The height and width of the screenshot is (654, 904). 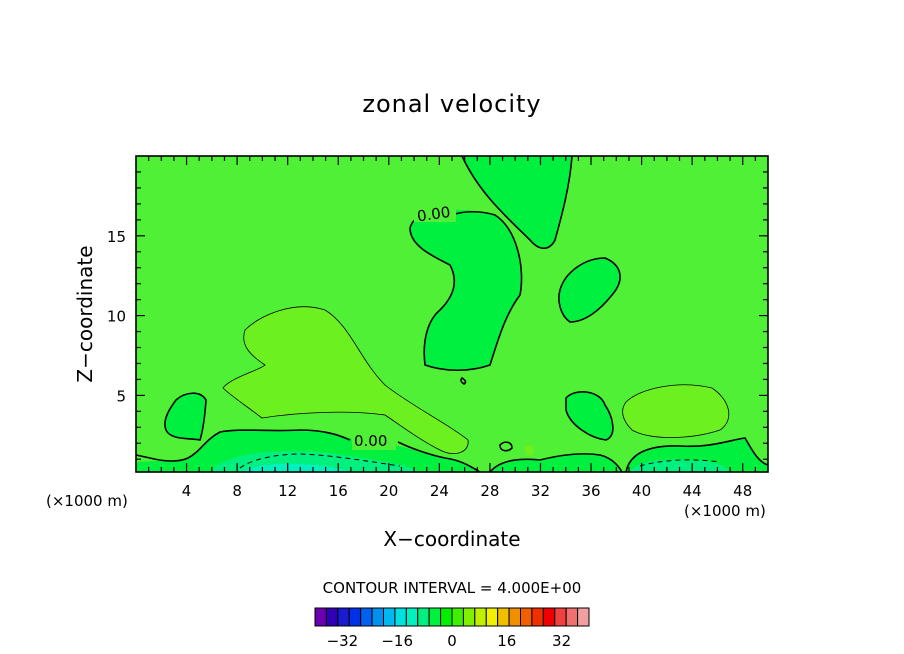 I want to click on x-tick-label: 36, so click(x=590, y=491).